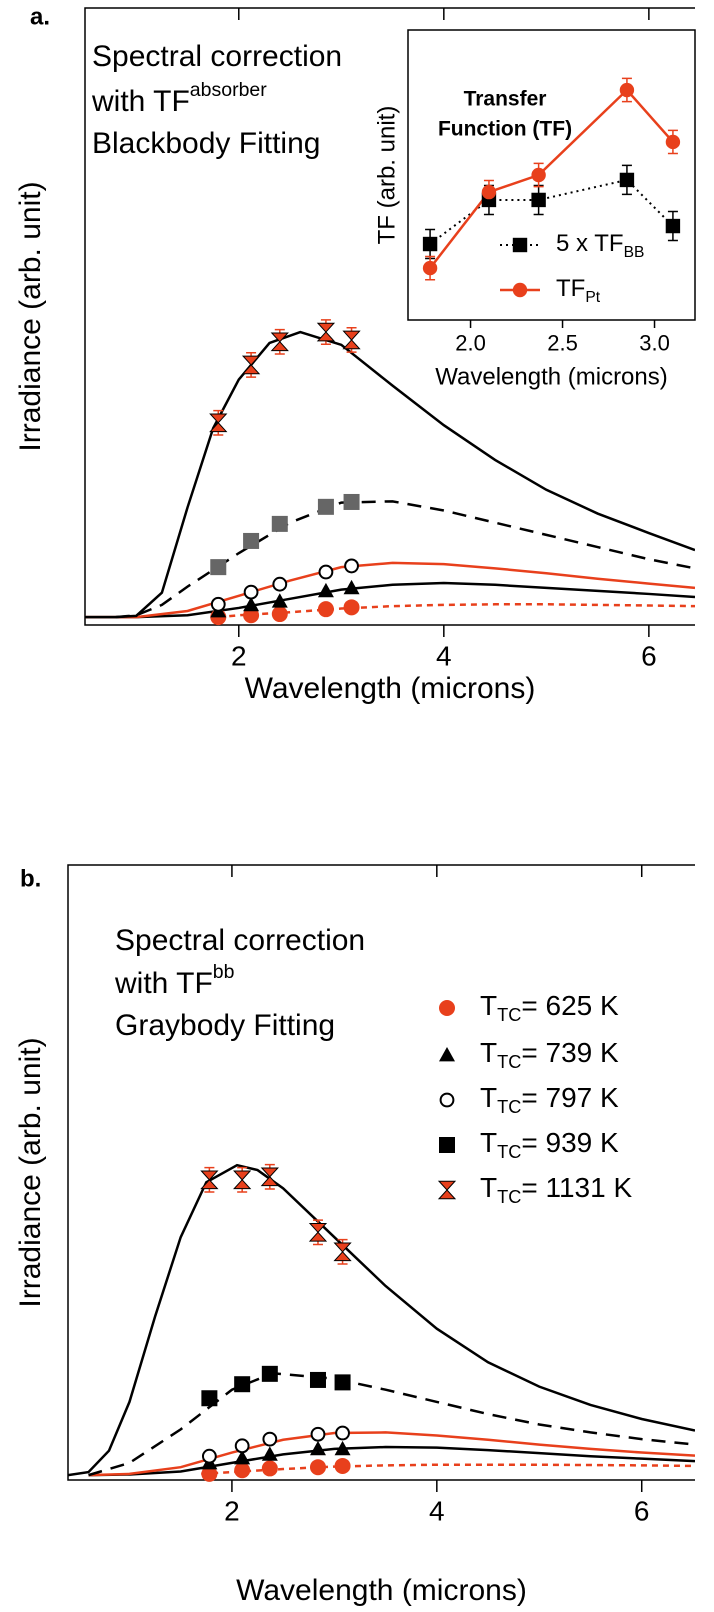 The image size is (714, 1612). What do you see at coordinates (437, 1510) in the screenshot?
I see `x-tick-label: 4` at bounding box center [437, 1510].